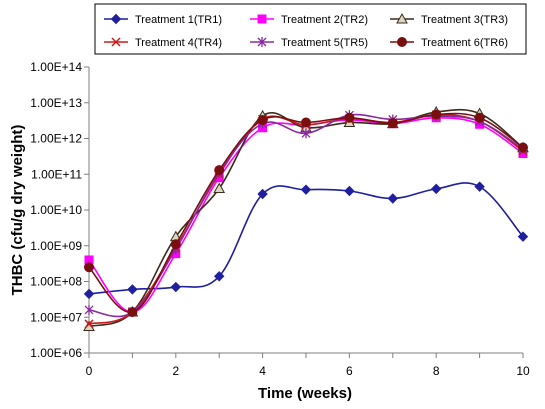 The image size is (545, 409). I want to click on x-tick-label: 10, so click(523, 371).